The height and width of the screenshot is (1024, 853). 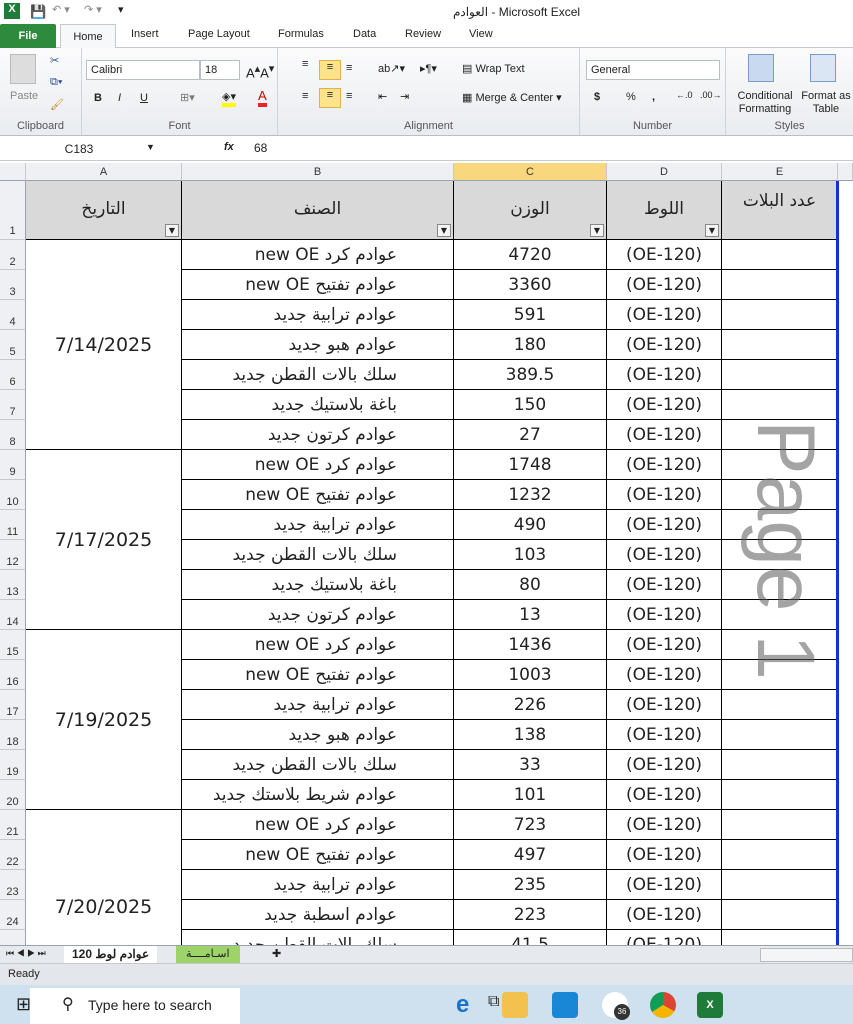 What do you see at coordinates (13, 315) in the screenshot?
I see `row-header: 4` at bounding box center [13, 315].